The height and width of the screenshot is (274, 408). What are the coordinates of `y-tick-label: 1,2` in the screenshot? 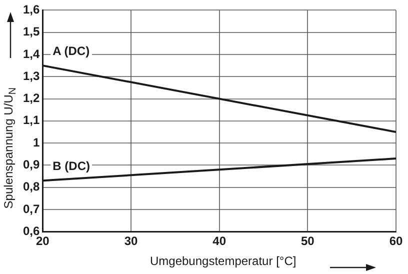 It's located at (31, 98).